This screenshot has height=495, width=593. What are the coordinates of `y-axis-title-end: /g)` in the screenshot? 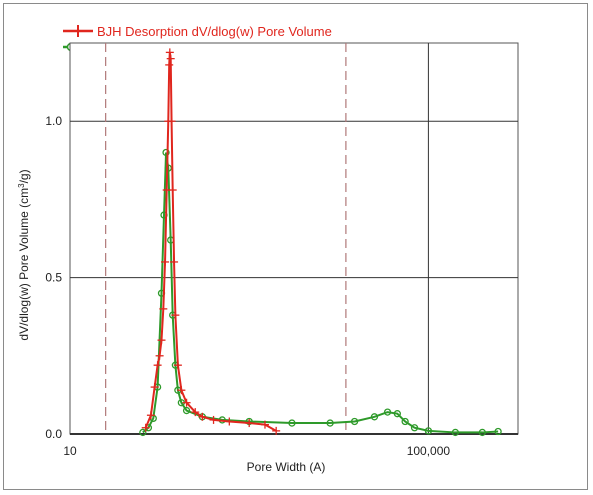 It's located at (24, 176).